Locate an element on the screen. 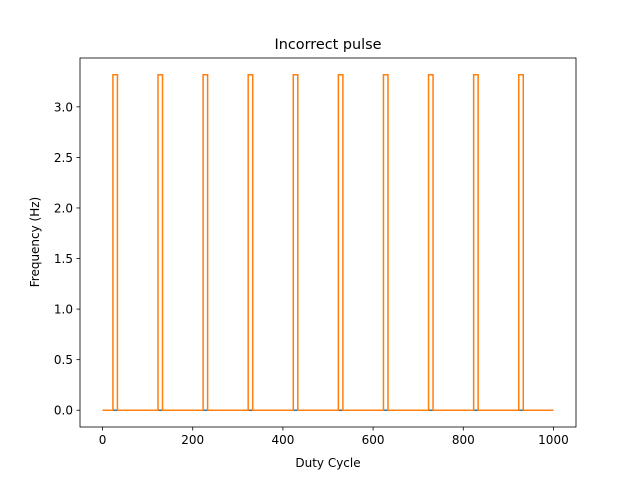  x-tick-label: 1000 is located at coordinates (553, 440).